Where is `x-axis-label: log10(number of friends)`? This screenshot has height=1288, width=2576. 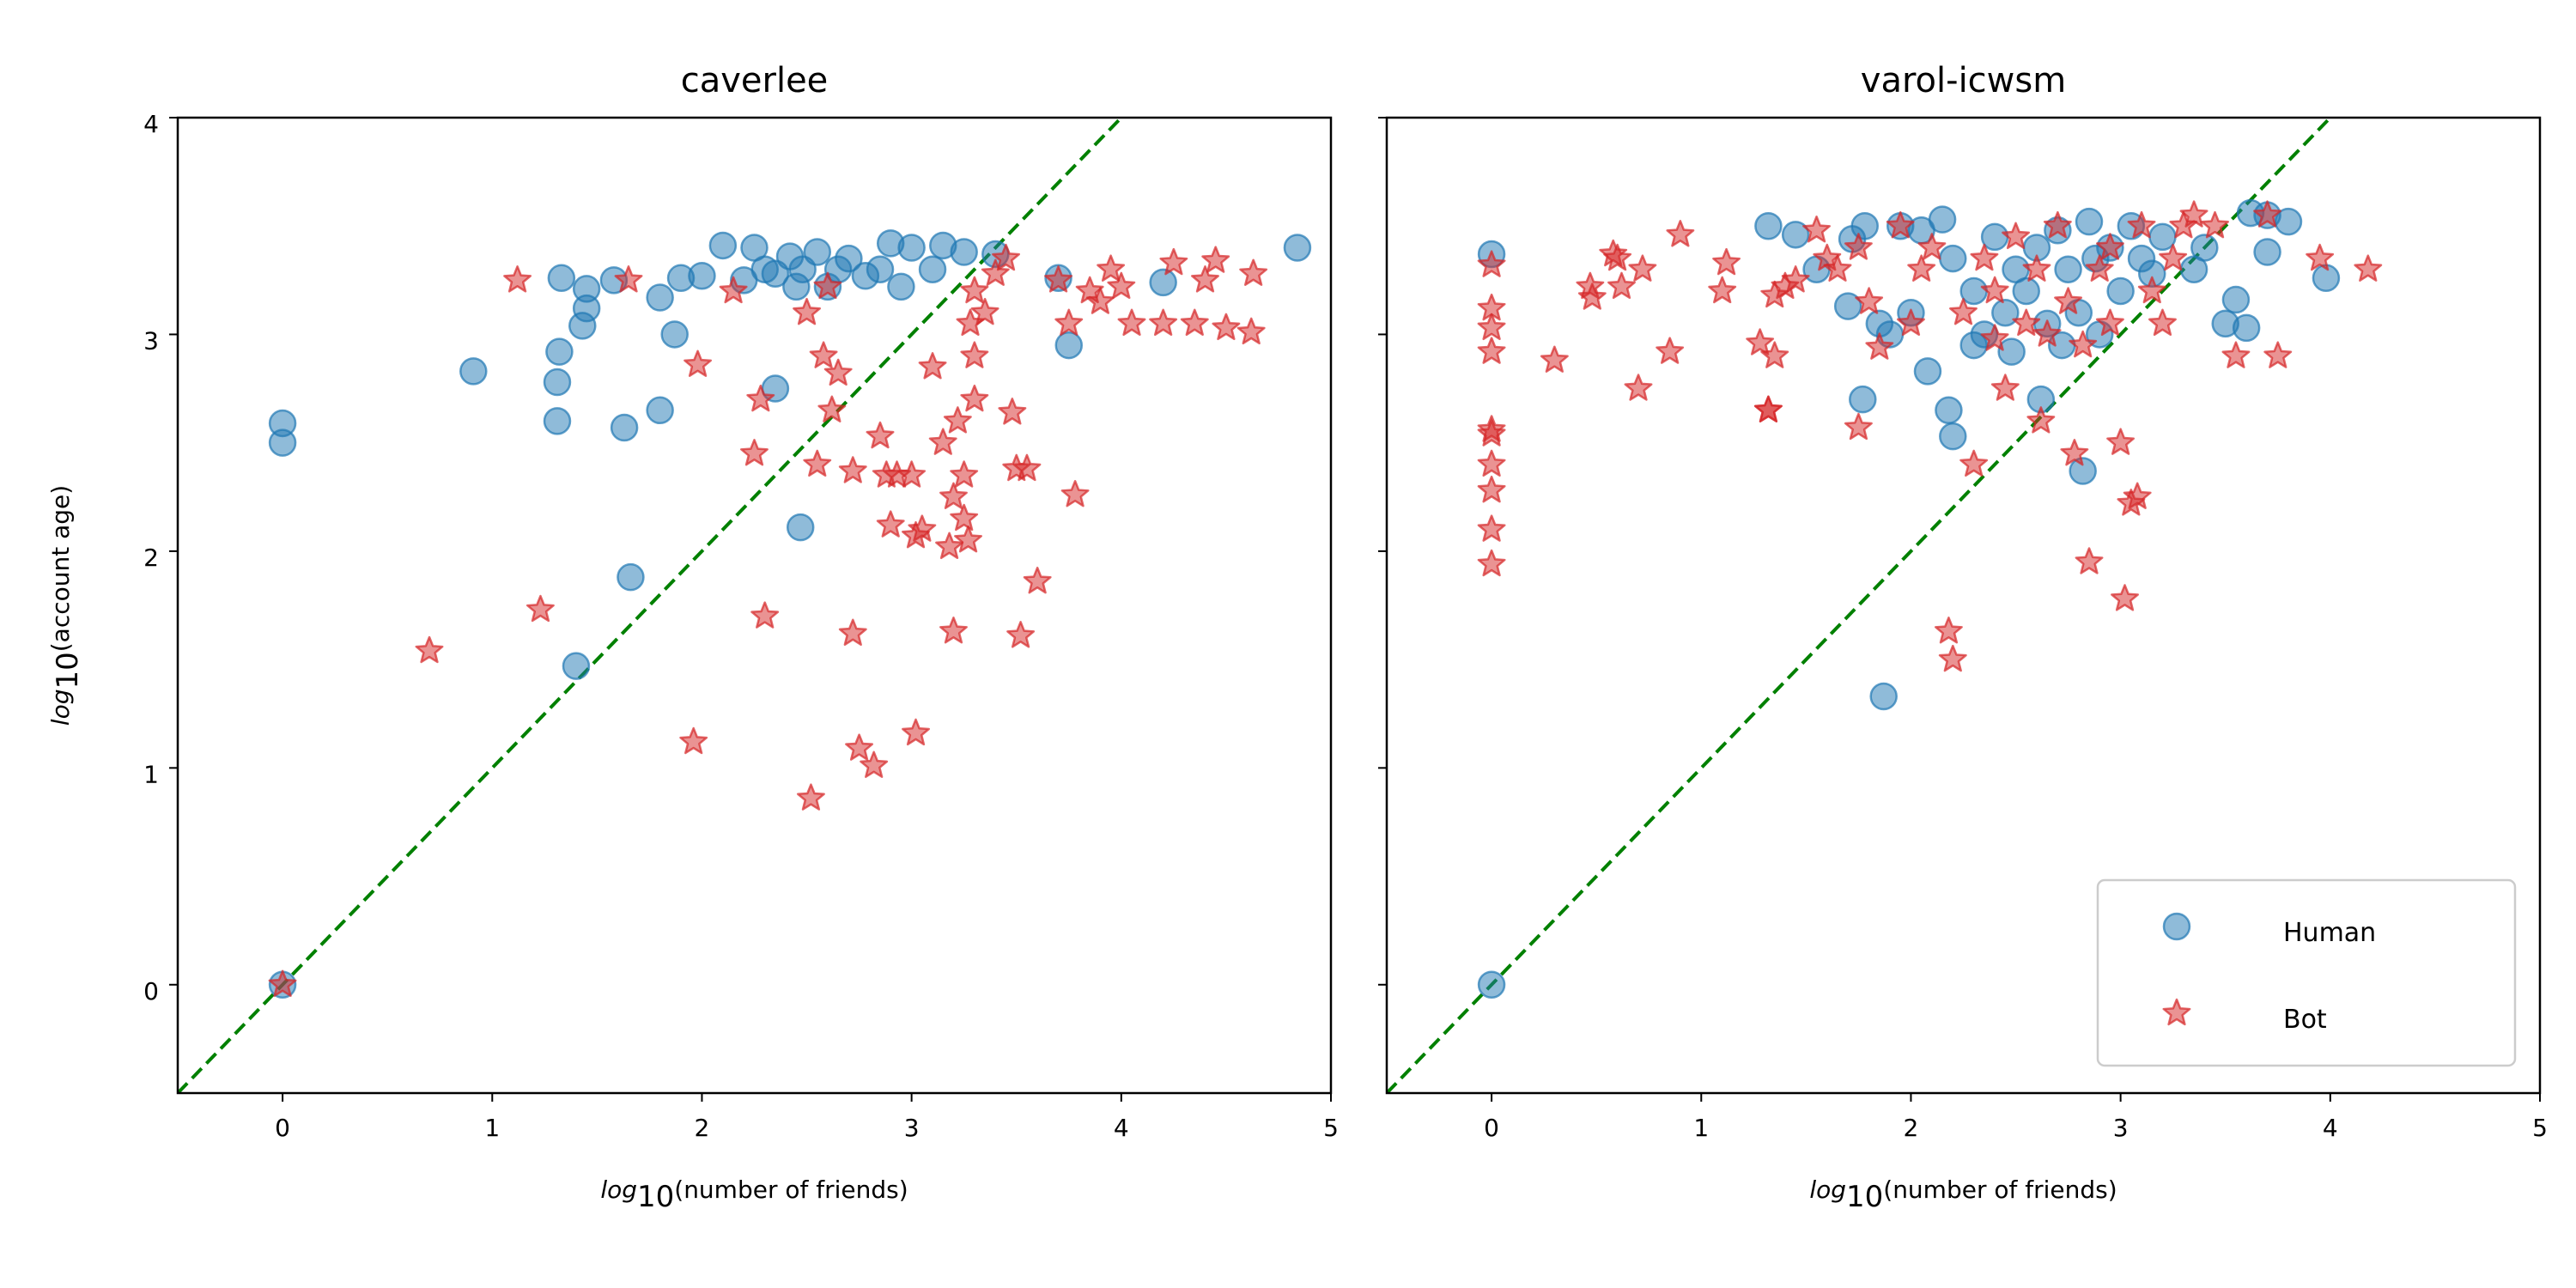 x-axis-label: log10(number of friends) is located at coordinates (1963, 1195).